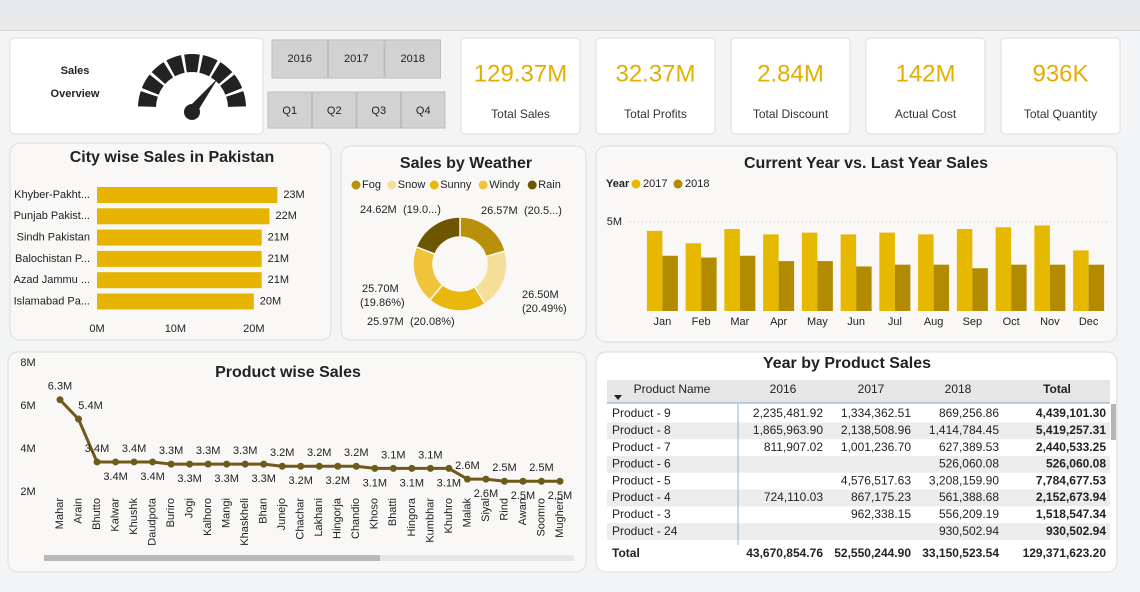 The image size is (1140, 592). What do you see at coordinates (378, 210) in the screenshot?
I see `data-label: 24.62M` at bounding box center [378, 210].